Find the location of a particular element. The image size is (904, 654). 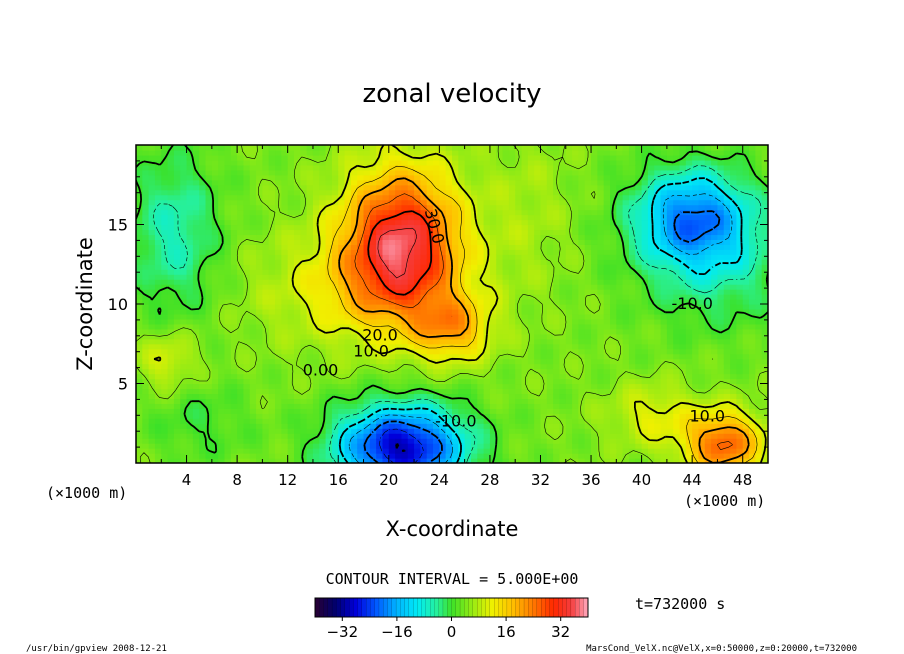

x-tick-label: 32 is located at coordinates (540, 480).